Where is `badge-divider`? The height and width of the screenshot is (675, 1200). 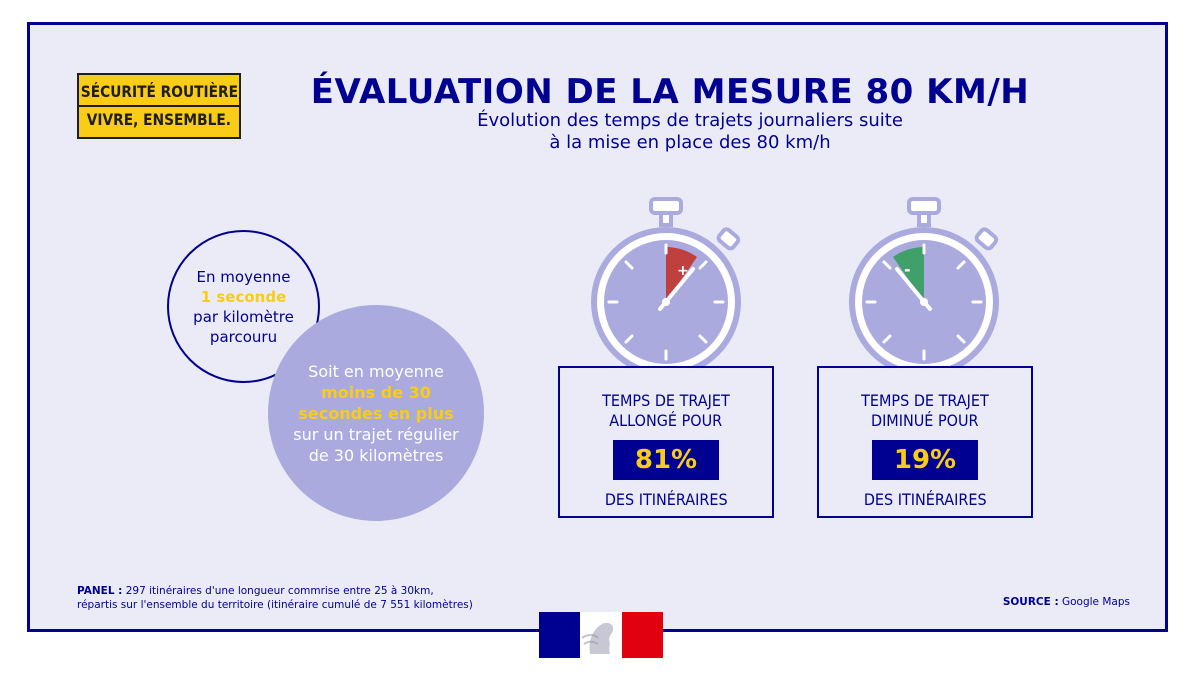 badge-divider is located at coordinates (159, 106).